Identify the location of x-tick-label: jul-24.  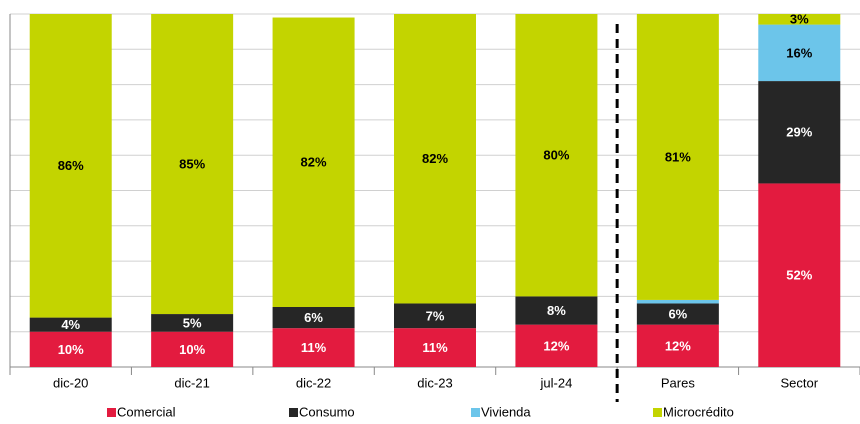
(556, 382).